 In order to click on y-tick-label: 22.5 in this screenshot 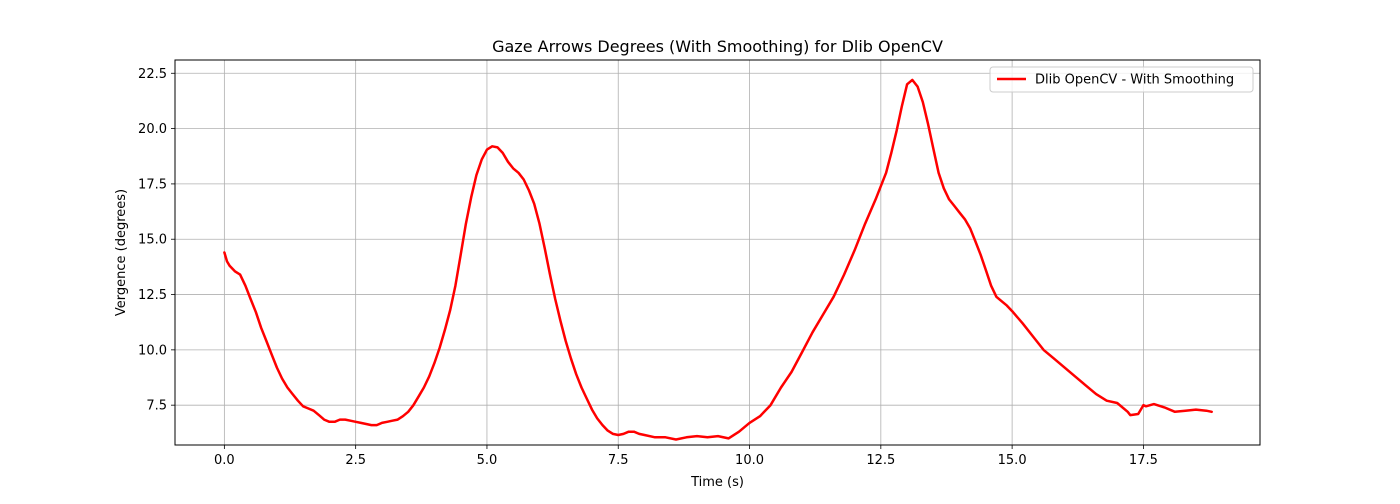, I will do `click(152, 74)`.